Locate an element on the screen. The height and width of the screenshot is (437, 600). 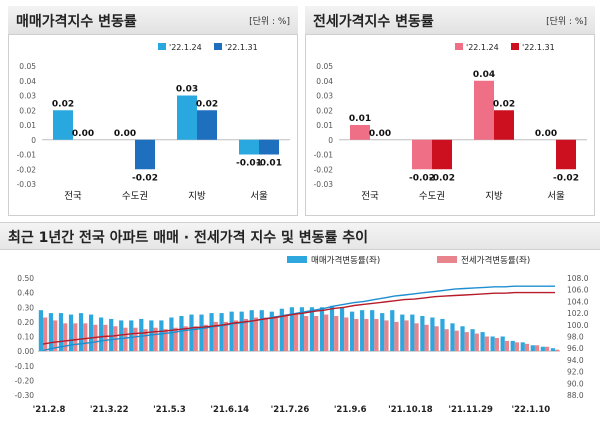
trend-title-bar: 최근 1년간 전국 아파트 매매 · 전세가격 지수 및 변동률 추이 is located at coordinates (300, 236).